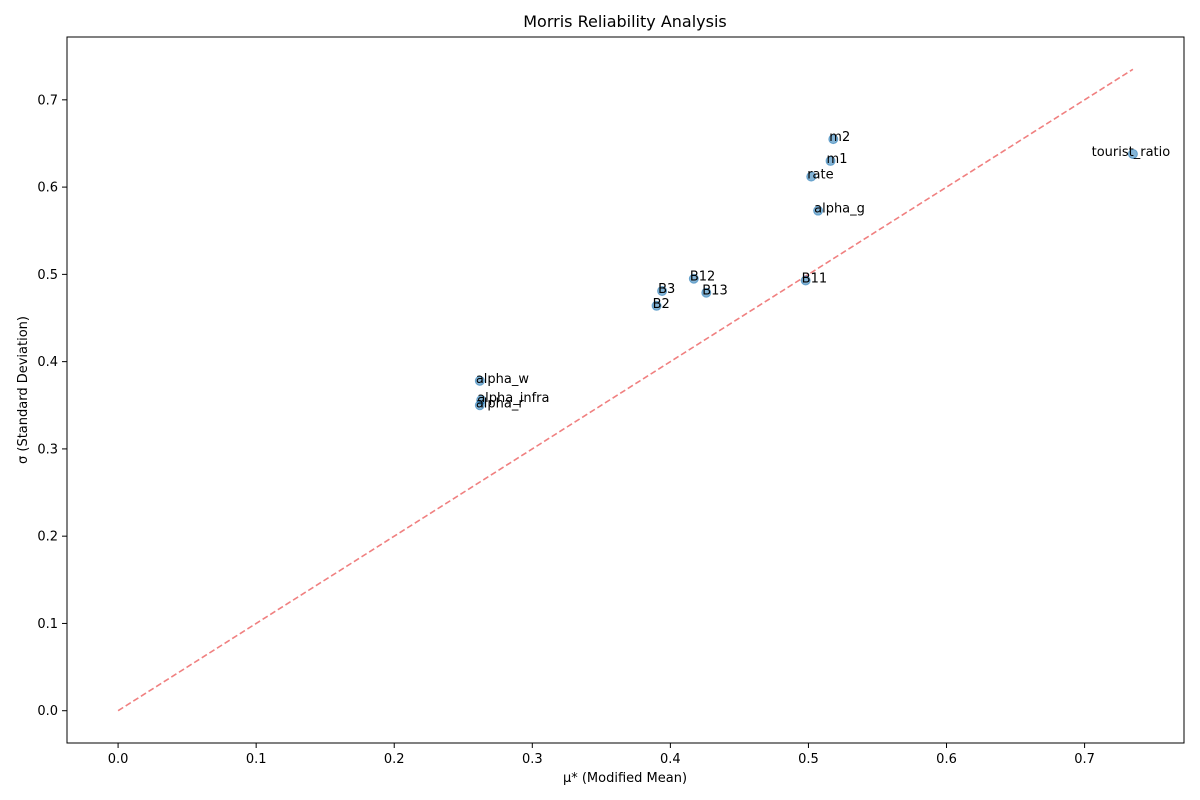 This screenshot has height=800, width=1200. I want to click on y-tick-label: 0.2, so click(47, 537).